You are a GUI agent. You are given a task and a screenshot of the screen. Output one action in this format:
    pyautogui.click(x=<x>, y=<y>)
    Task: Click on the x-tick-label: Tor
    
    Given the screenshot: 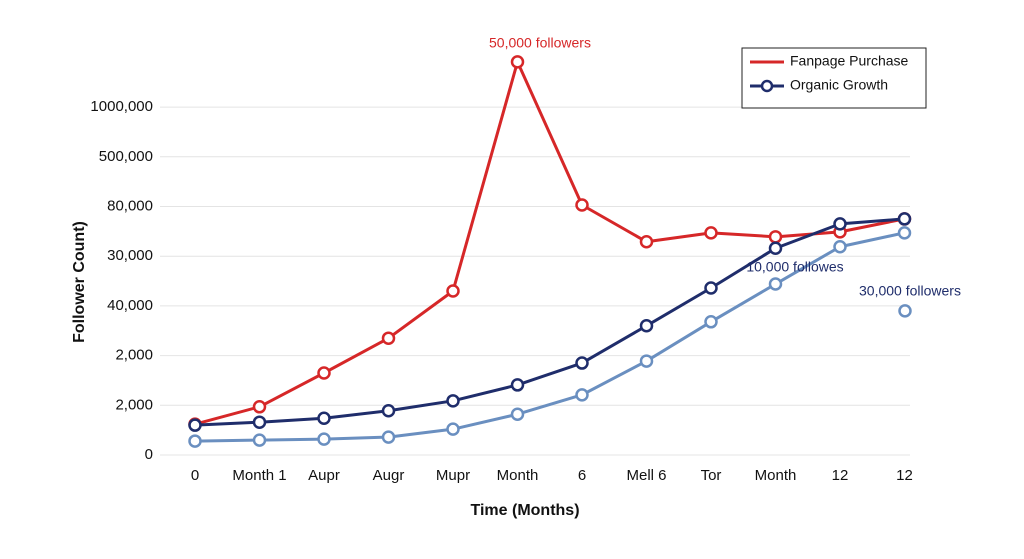 What is the action you would take?
    pyautogui.click(x=711, y=475)
    